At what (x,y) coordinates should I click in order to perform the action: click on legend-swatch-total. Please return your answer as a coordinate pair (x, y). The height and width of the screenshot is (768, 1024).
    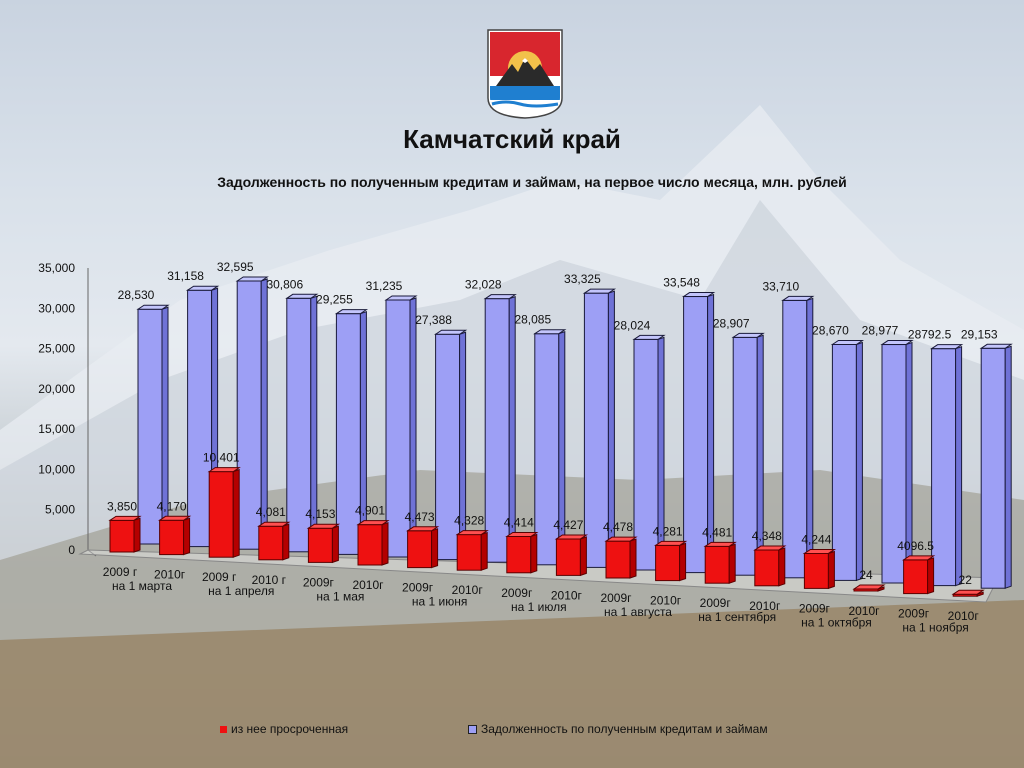
    Looking at the image, I should click on (472, 729).